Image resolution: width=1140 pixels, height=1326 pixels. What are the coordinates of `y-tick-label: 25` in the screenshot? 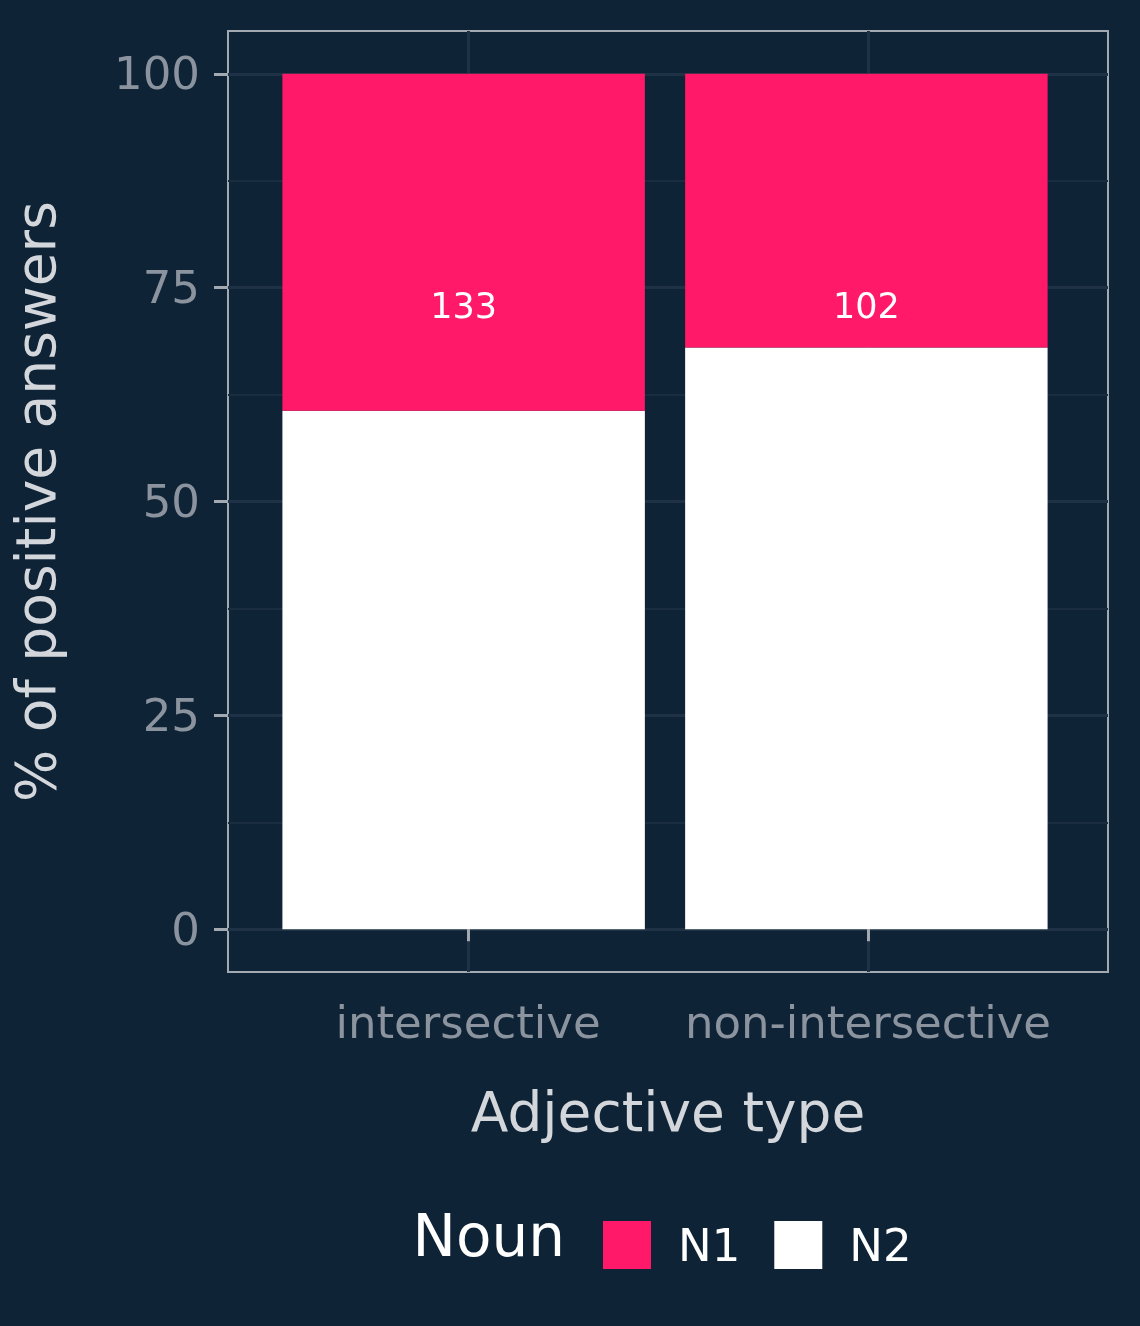 It's located at (171, 715).